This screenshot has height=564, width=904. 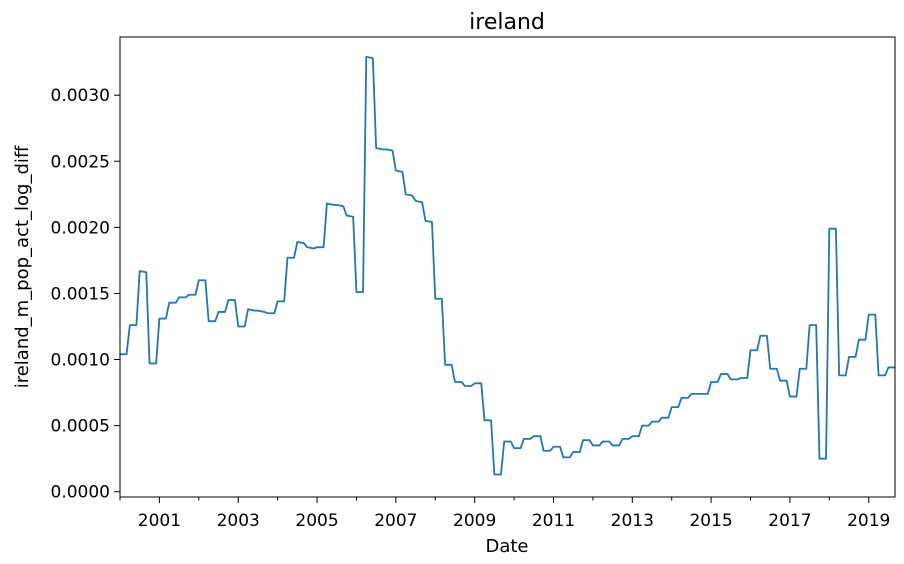 I want to click on x-tick-label: 2019, so click(x=868, y=521).